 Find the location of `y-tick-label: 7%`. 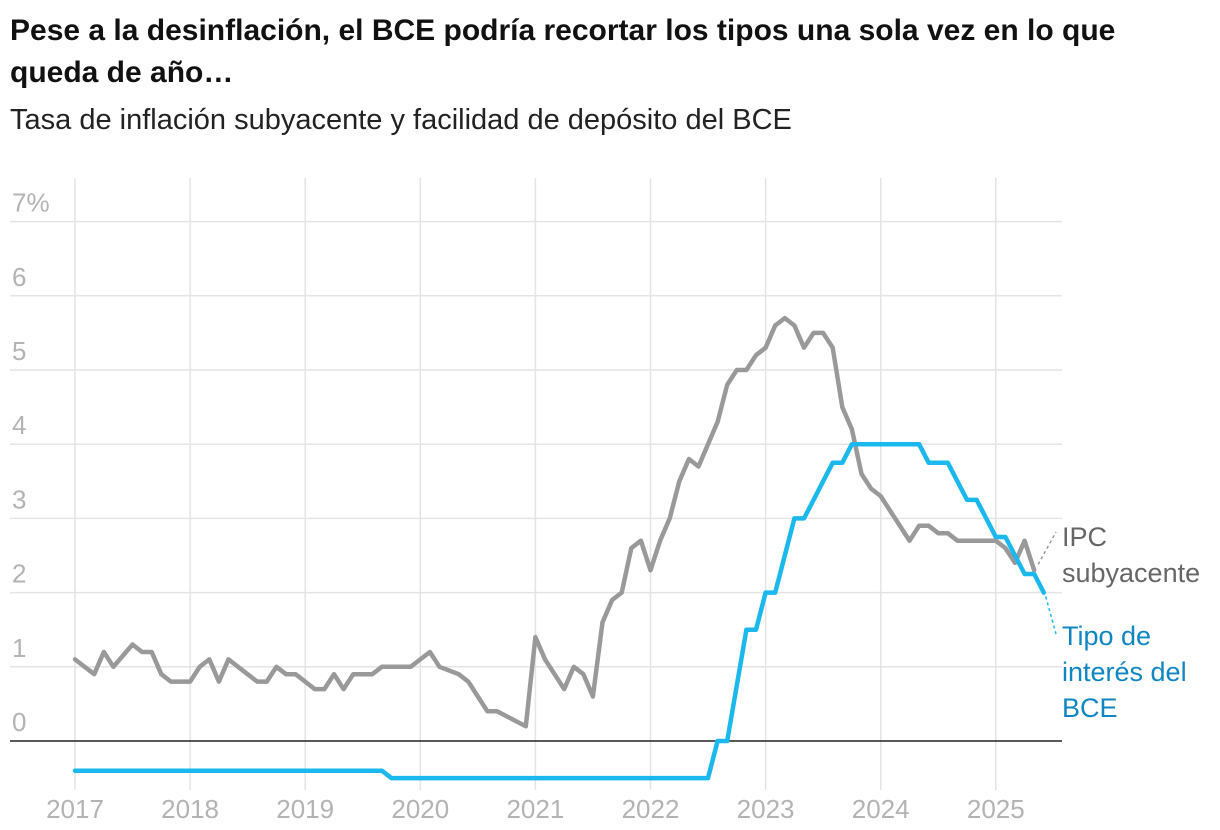

y-tick-label: 7% is located at coordinates (31, 203).